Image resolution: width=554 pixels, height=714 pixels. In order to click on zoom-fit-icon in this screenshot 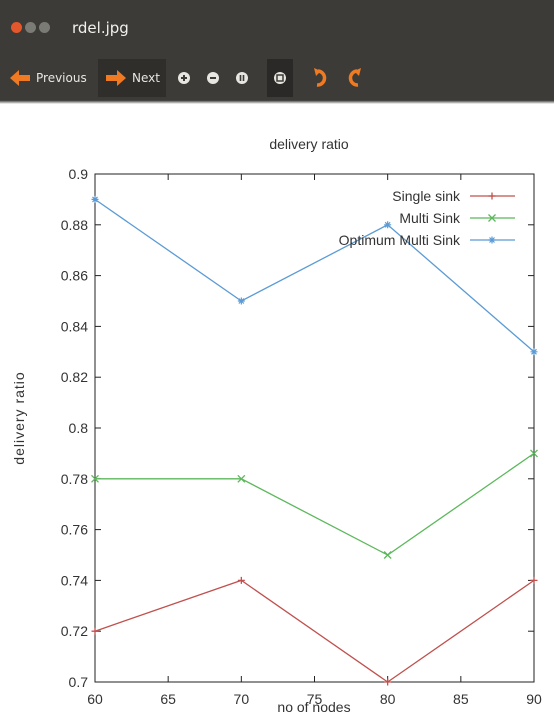, I will do `click(280, 78)`.